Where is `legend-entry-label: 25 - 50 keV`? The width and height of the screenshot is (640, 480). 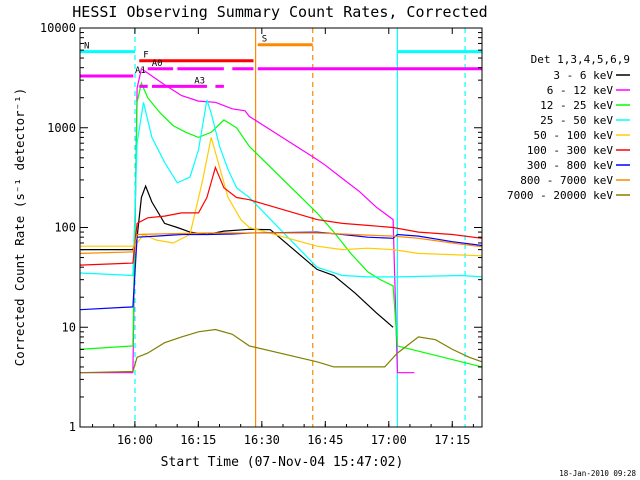 legend-entry-label: 25 - 50 keV is located at coordinates (576, 120).